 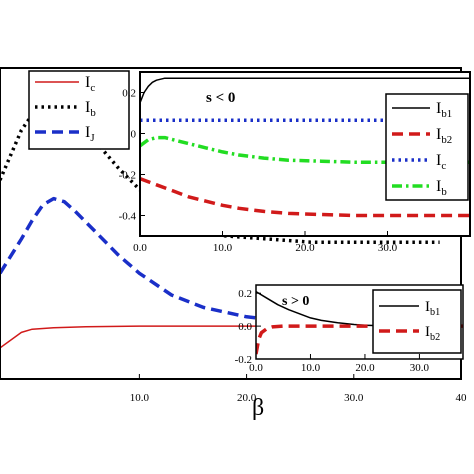 I want to click on inset2-legend-label: Ib2, so click(x=432, y=333).